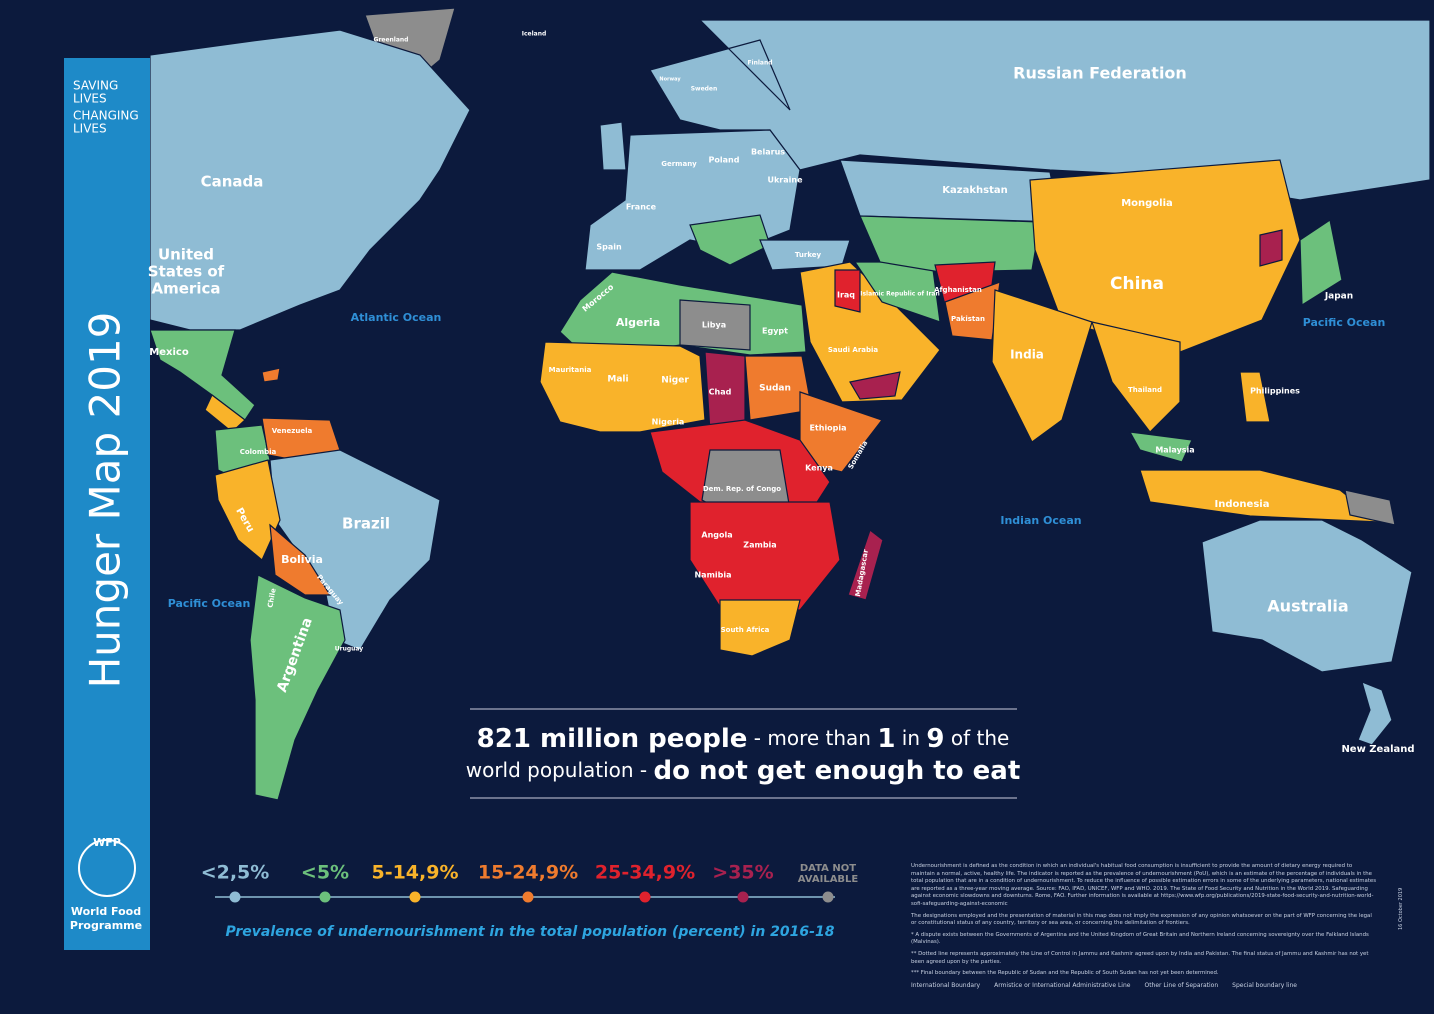 This screenshot has width=1434, height=1014. Describe the element at coordinates (828, 879) in the screenshot. I see `legend-label: AVAILABLE` at that location.